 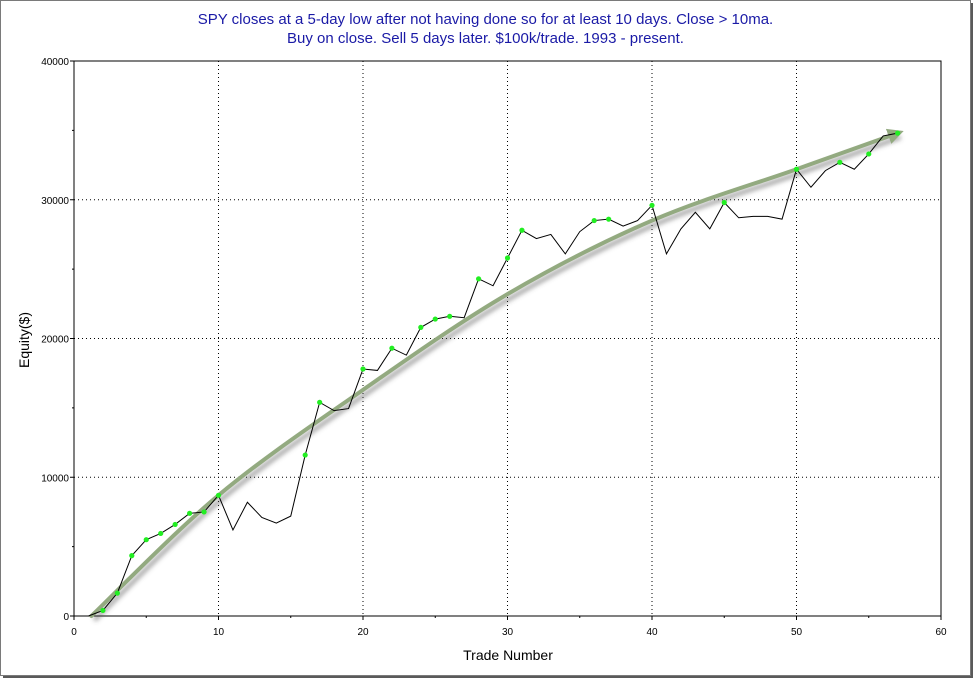 I want to click on x-tick-label: 40, so click(x=652, y=632).